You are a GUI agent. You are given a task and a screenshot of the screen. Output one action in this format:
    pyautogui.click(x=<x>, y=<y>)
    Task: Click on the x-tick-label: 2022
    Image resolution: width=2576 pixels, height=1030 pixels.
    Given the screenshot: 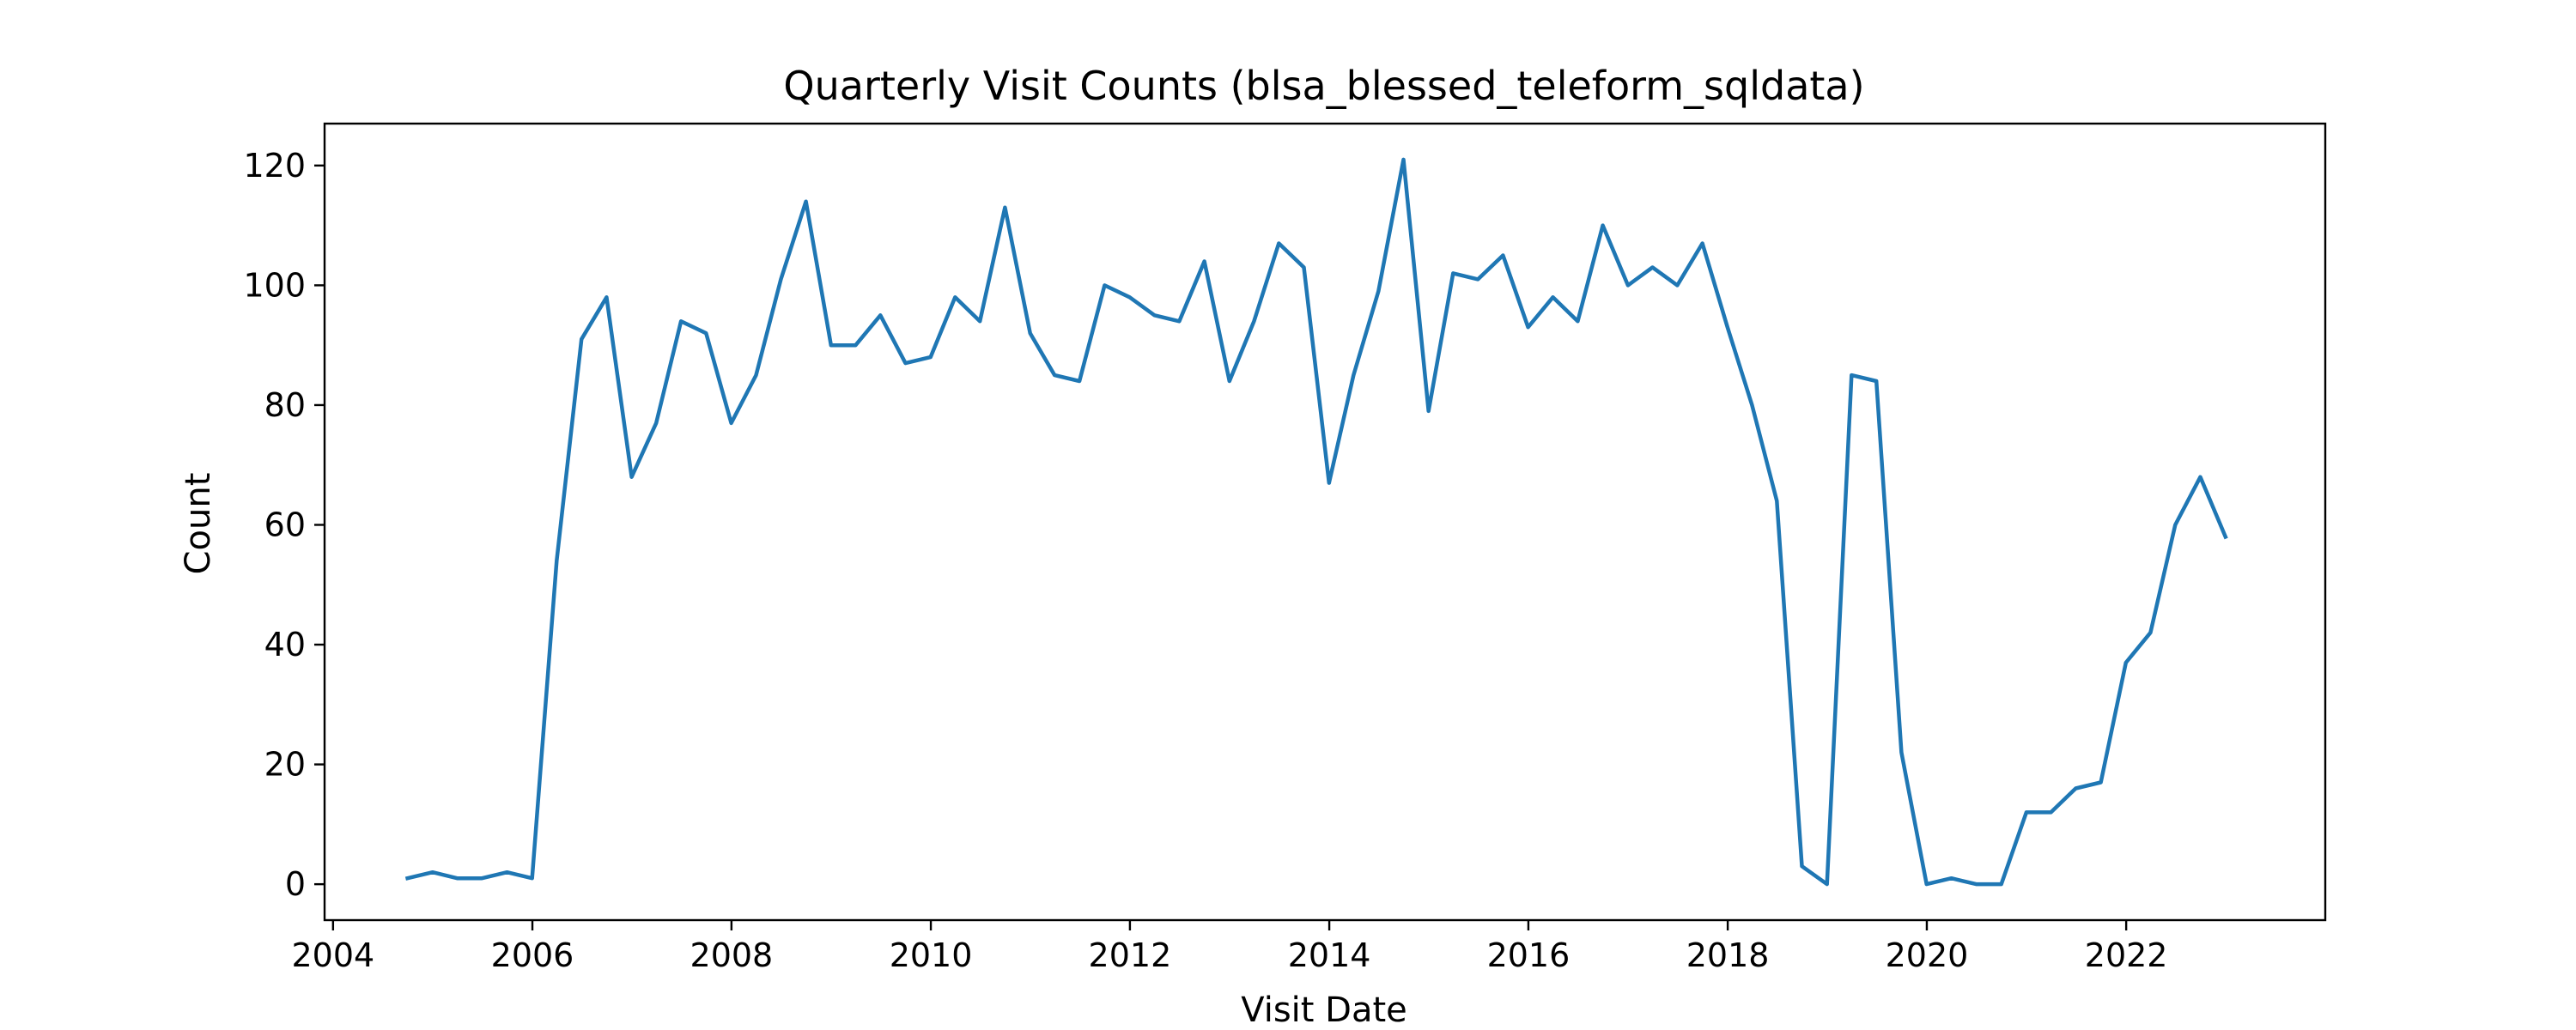 What is the action you would take?
    pyautogui.click(x=2126, y=955)
    